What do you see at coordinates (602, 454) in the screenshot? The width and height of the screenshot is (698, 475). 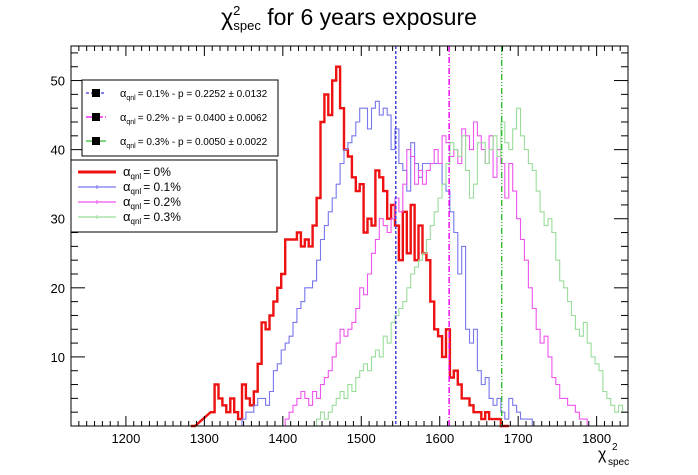 I see `x-axis-title-symbol: χ` at bounding box center [602, 454].